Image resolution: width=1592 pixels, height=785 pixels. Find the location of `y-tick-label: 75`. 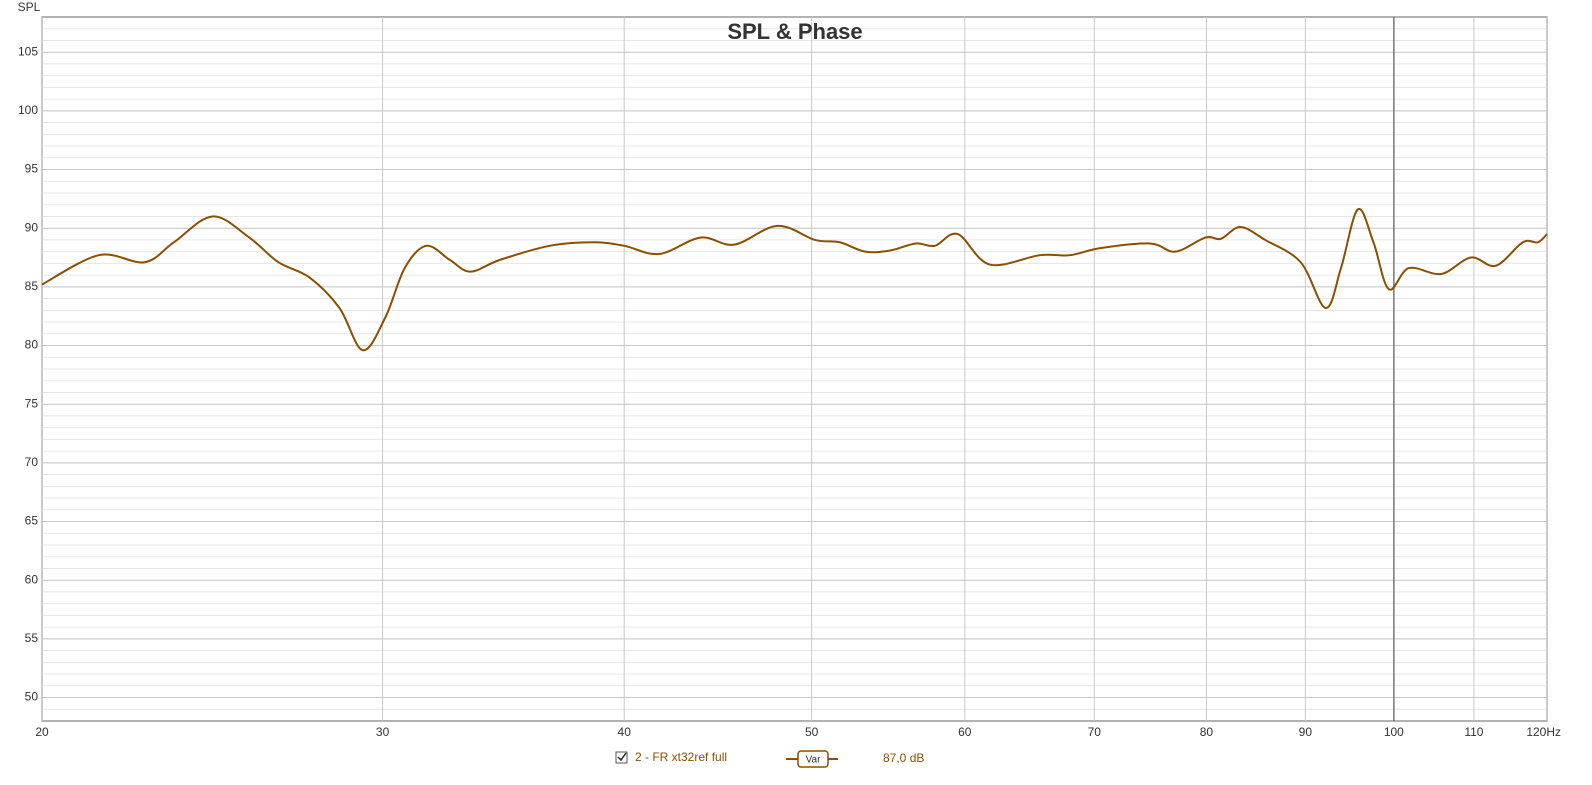

y-tick-label: 75 is located at coordinates (32, 403).